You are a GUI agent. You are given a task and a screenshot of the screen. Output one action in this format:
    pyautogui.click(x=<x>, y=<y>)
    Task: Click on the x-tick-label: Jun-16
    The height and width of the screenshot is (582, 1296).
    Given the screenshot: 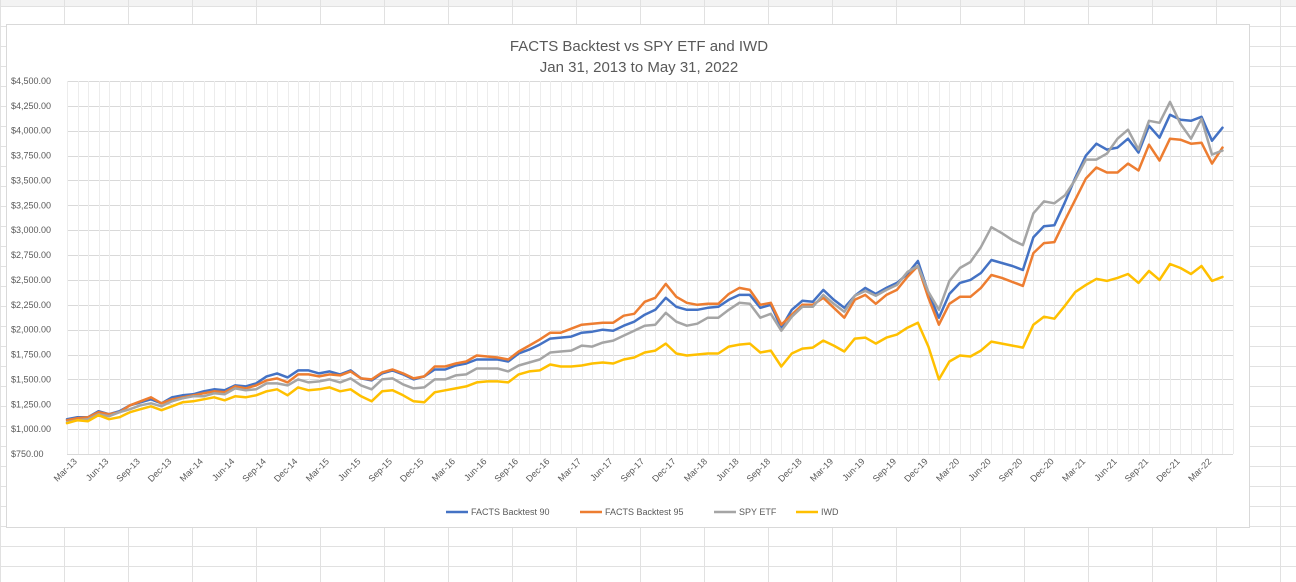 What is the action you would take?
    pyautogui.click(x=475, y=469)
    